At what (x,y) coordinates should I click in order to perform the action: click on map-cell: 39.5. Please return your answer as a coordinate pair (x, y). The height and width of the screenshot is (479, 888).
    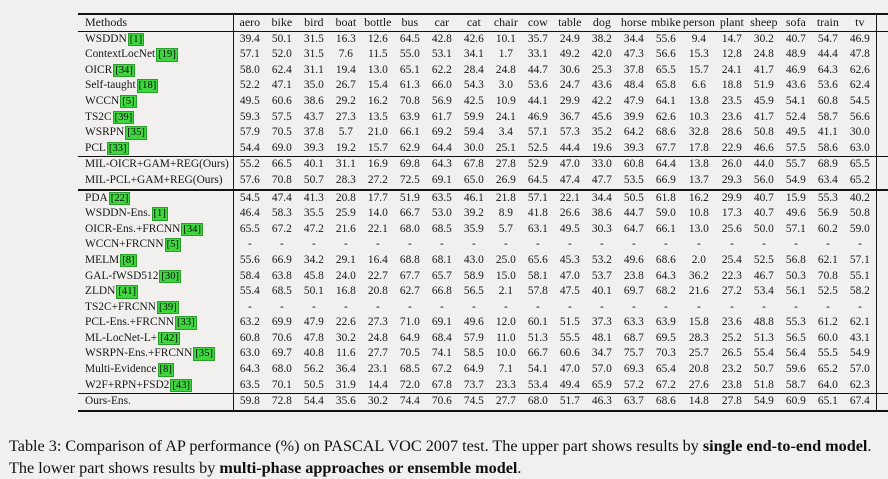
    Looking at the image, I should click on (881, 197).